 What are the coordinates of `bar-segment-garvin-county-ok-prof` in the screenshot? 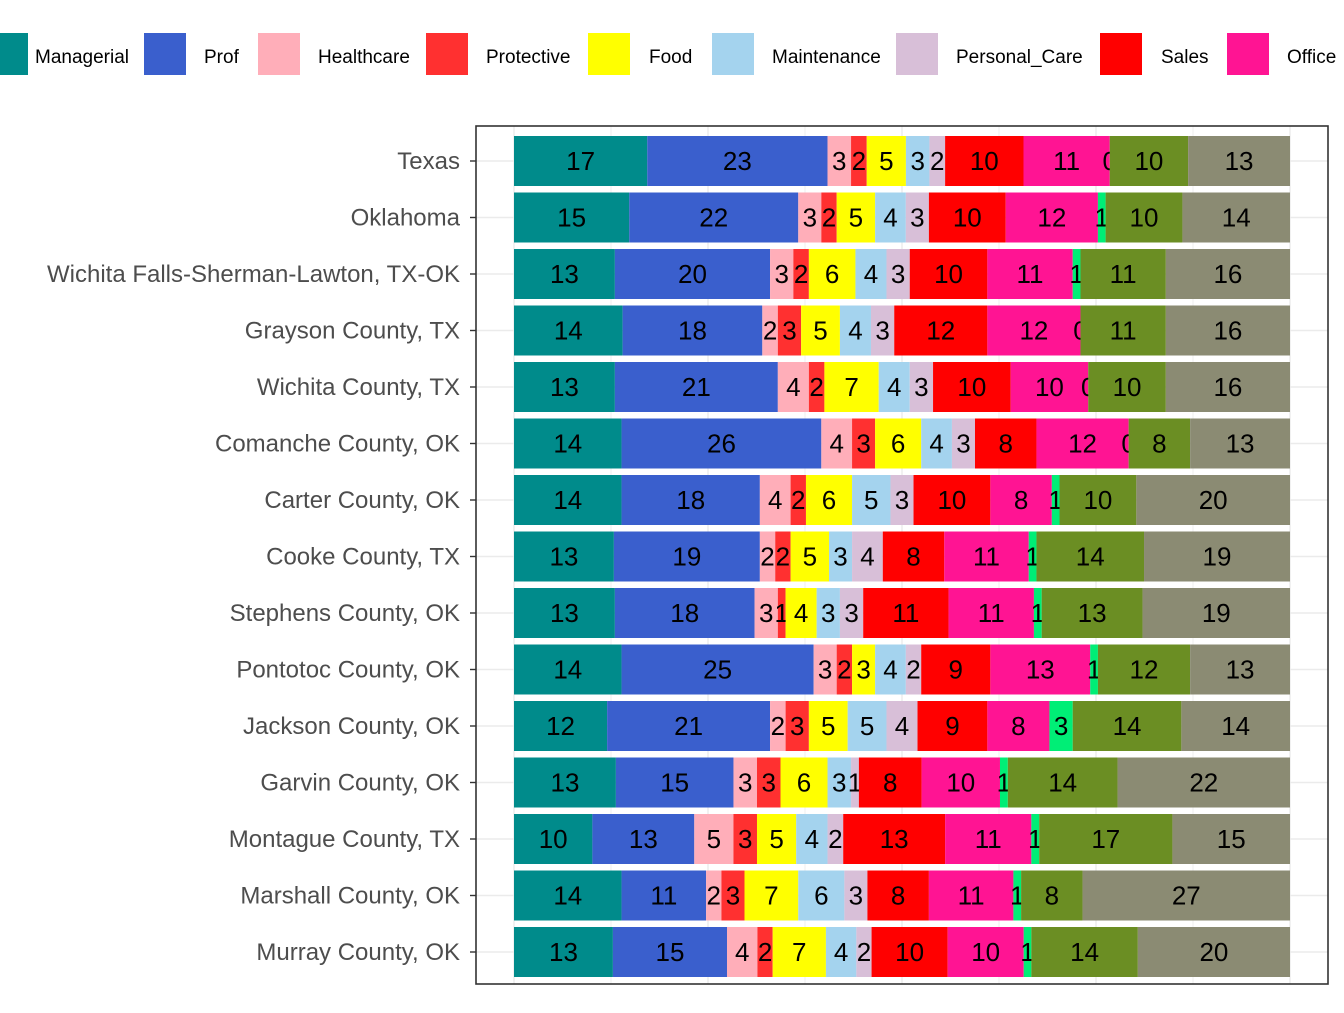 It's located at (674, 782).